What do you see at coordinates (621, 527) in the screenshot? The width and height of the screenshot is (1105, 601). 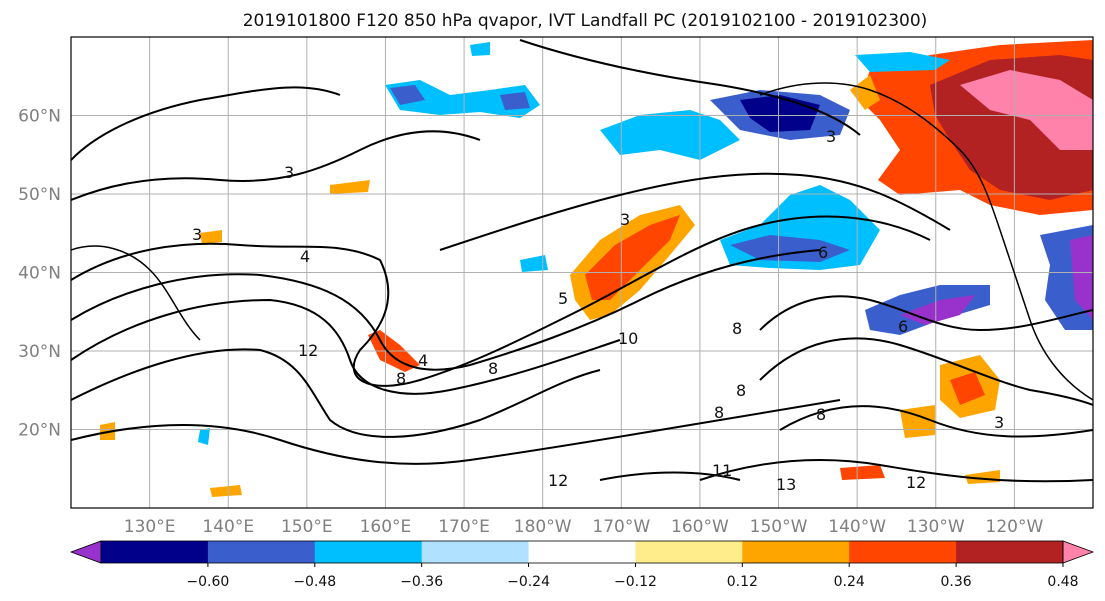 I see `longitude-tick-label: 170°W` at bounding box center [621, 527].